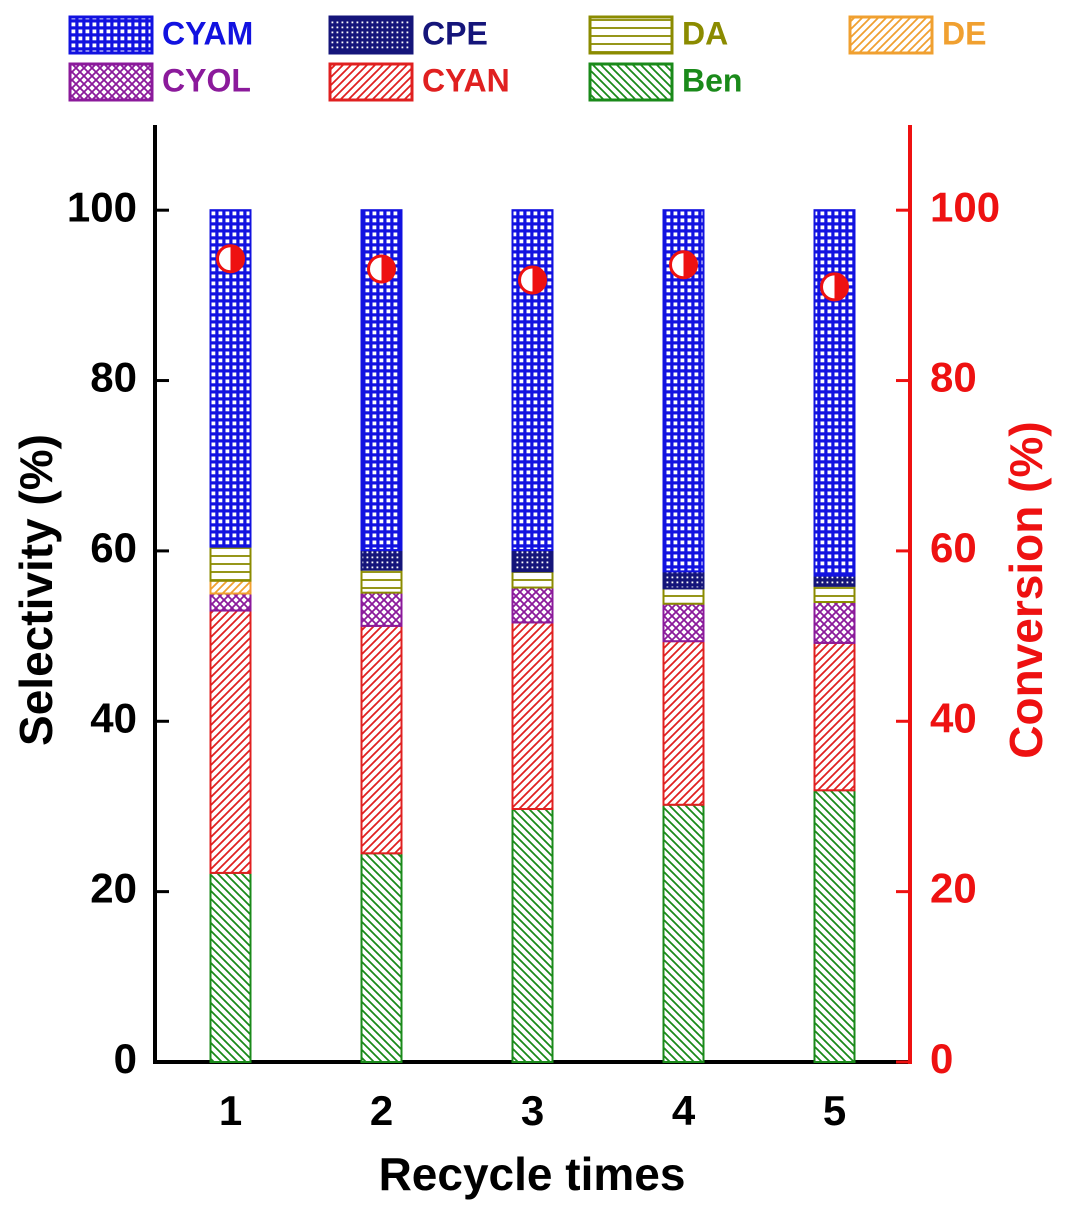  I want to click on y-tick-label: 100, so click(102, 206).